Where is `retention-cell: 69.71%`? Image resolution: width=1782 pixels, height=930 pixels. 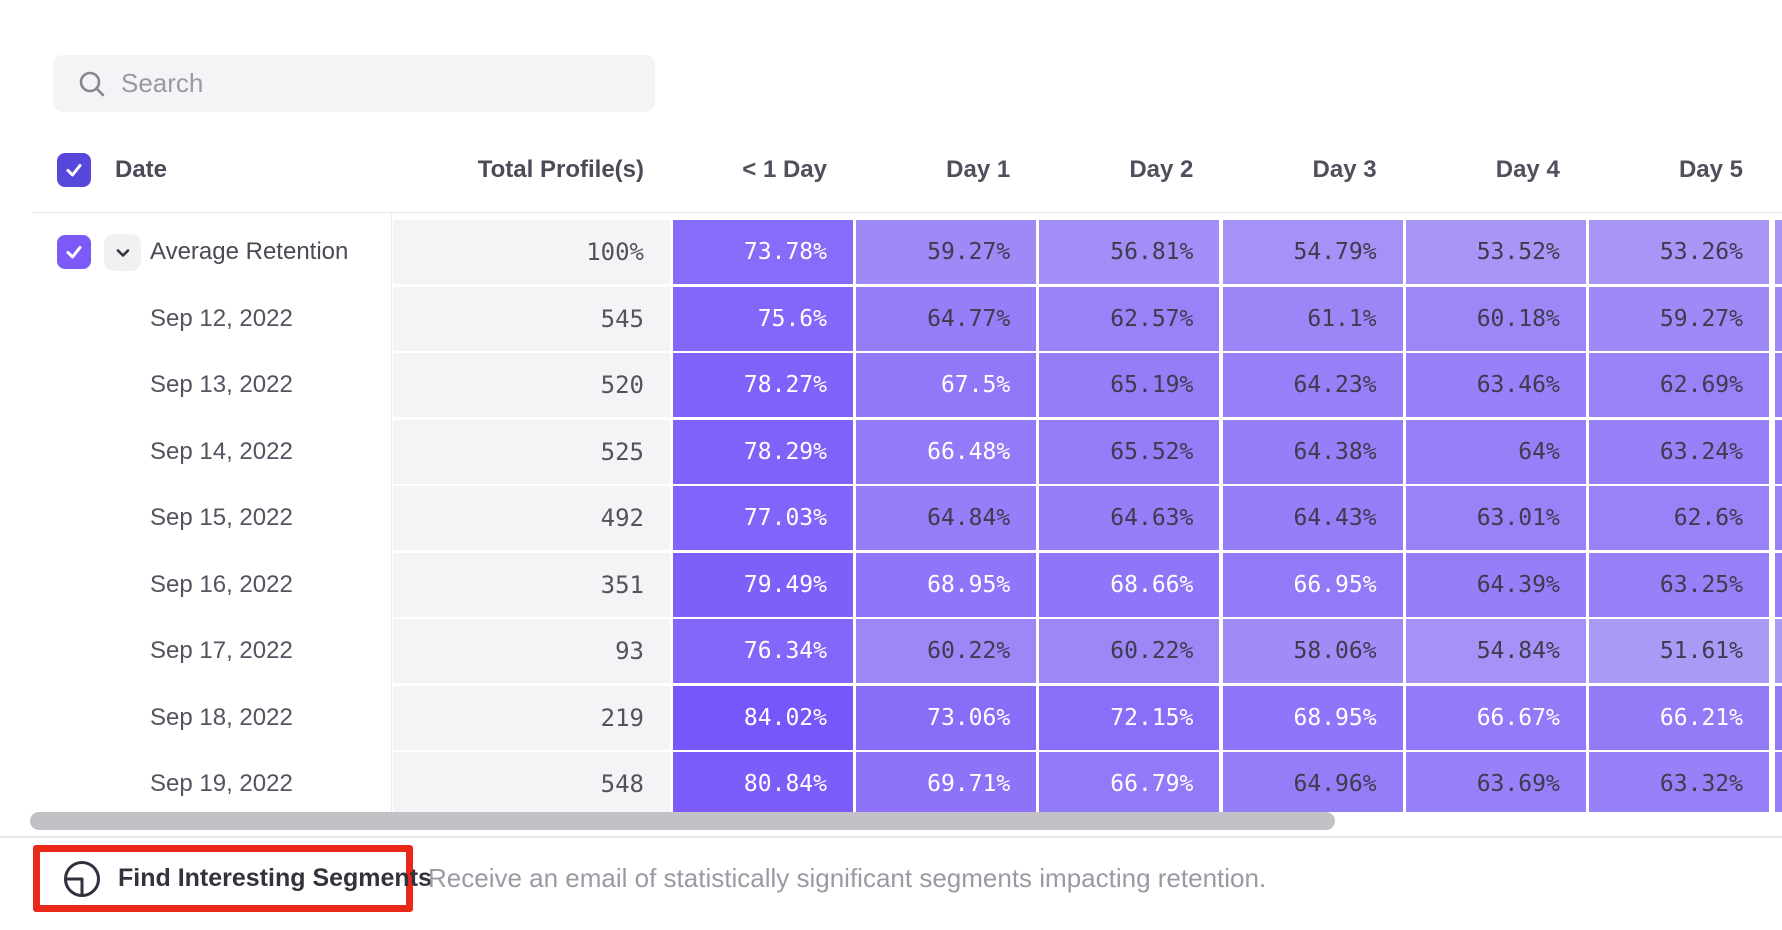
retention-cell: 69.71% is located at coordinates (946, 782).